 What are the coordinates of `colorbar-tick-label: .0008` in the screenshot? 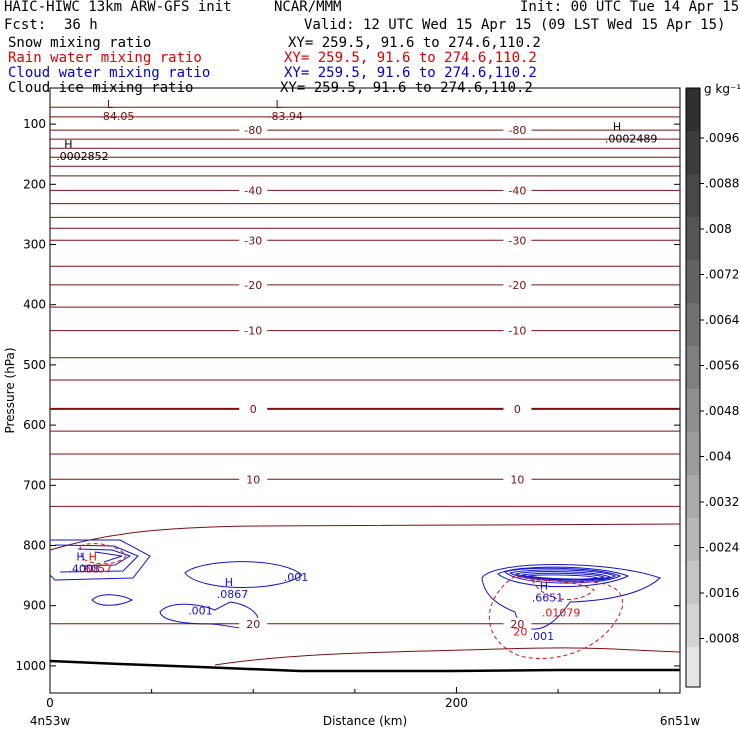 It's located at (722, 639).